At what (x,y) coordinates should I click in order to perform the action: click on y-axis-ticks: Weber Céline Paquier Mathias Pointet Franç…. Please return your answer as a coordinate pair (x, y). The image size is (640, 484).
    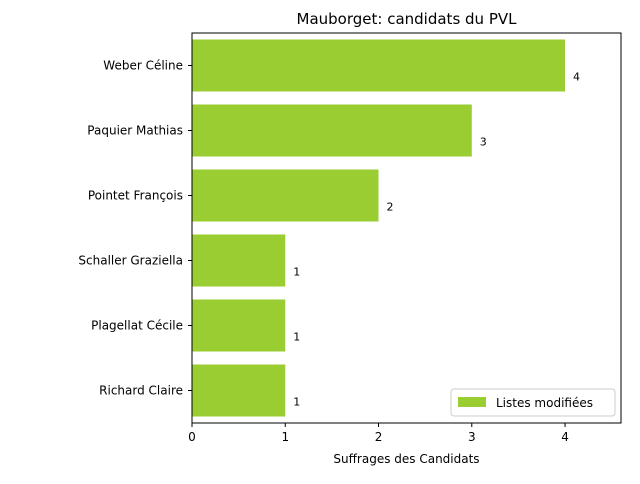
    Looking at the image, I should click on (135, 228).